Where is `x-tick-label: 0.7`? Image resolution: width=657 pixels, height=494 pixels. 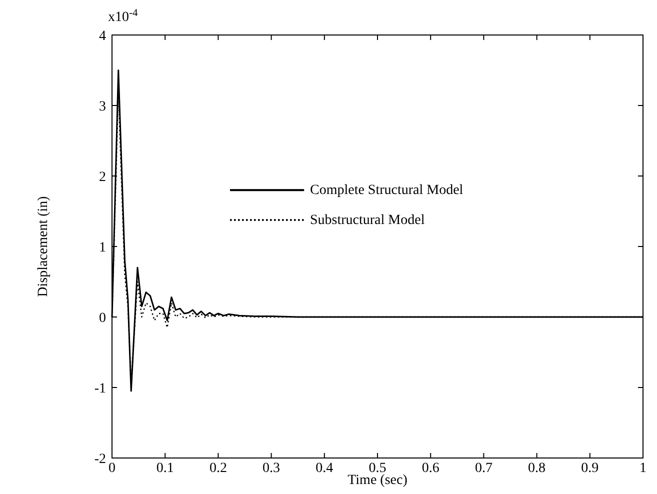
x-tick-label: 0.7 is located at coordinates (483, 468).